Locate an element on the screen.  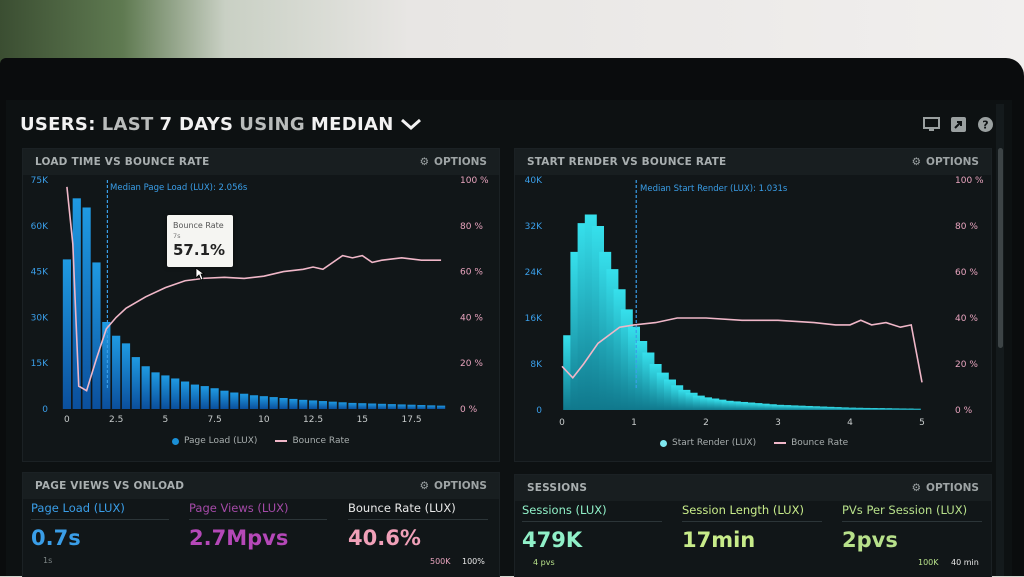
tooltip-value: 57.1% is located at coordinates (199, 250).